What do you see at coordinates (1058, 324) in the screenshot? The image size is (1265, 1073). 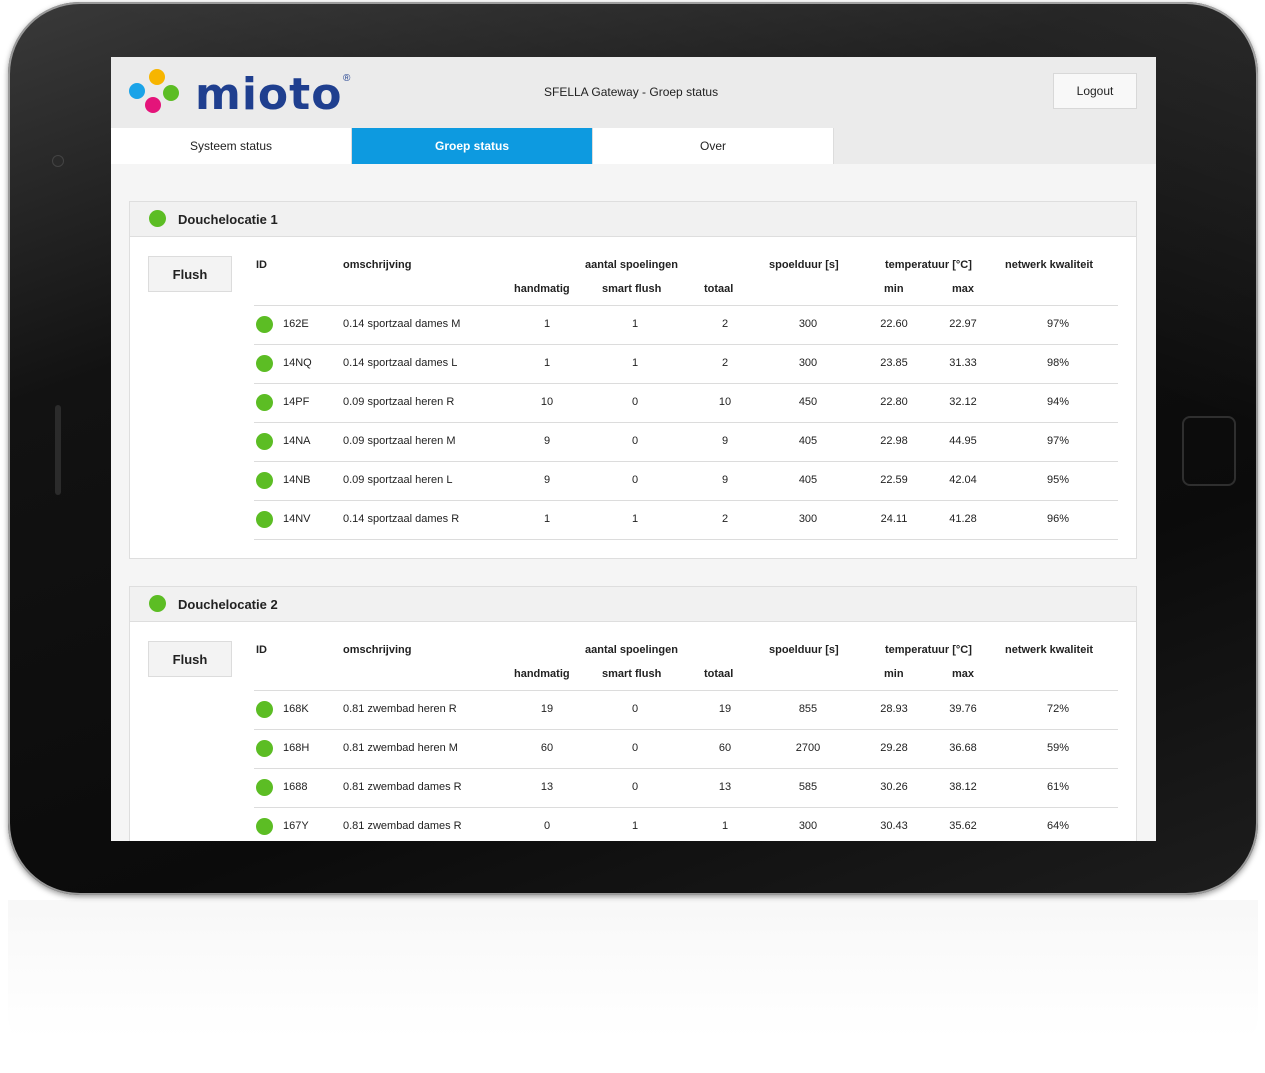 I see `row-netwerk: 97%` at bounding box center [1058, 324].